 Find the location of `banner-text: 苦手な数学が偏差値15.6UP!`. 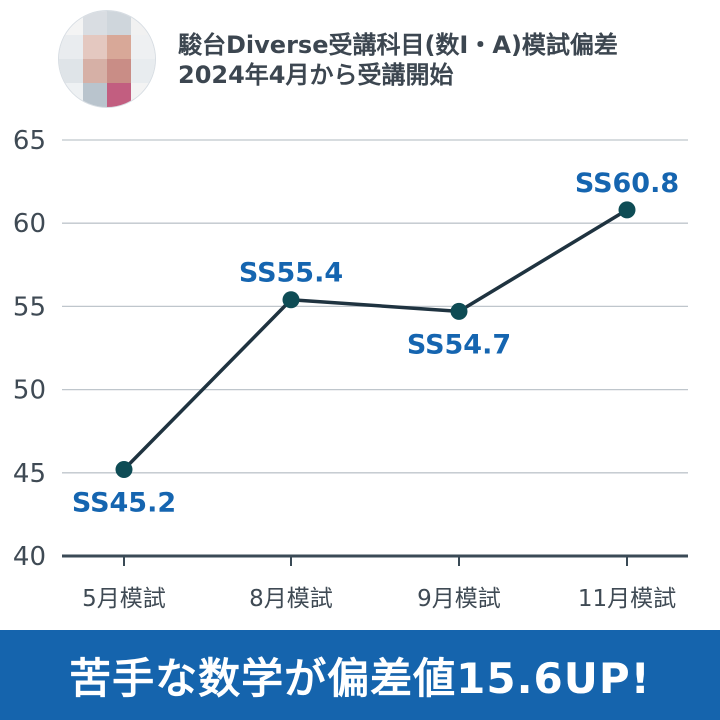

banner-text: 苦手な数学が偏差値15.6UP! is located at coordinates (360, 678).